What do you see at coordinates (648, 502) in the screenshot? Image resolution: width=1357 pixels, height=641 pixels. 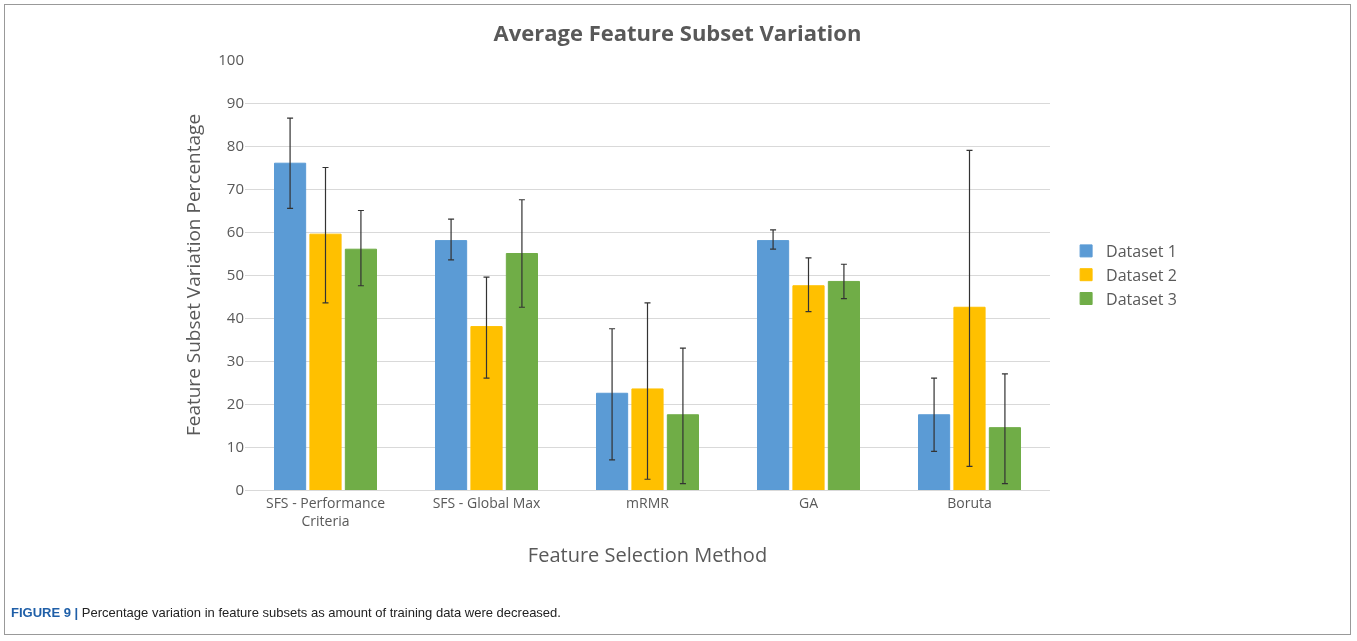 I see `x-tick-label: mRMR` at bounding box center [648, 502].